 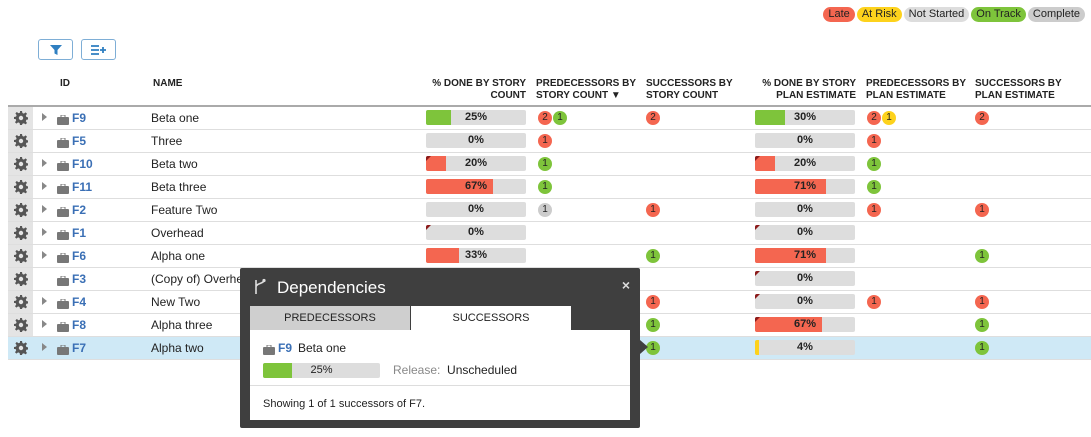 I want to click on table-row: F1 Overhead 0% 0%, so click(x=549, y=233).